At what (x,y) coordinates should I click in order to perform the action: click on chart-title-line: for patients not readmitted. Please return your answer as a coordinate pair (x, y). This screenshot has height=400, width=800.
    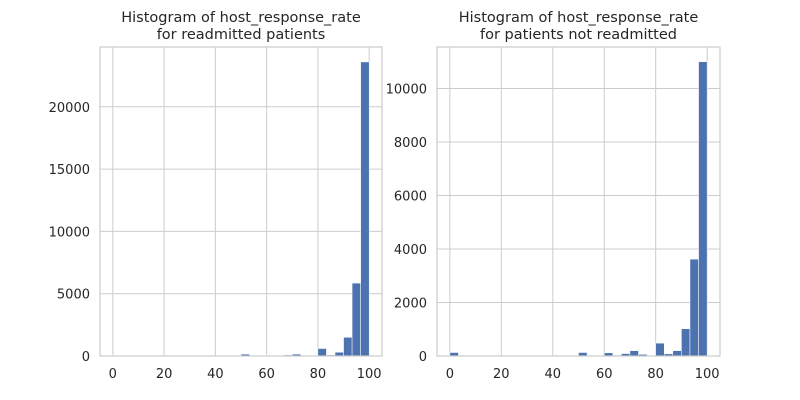
    Looking at the image, I should click on (578, 35).